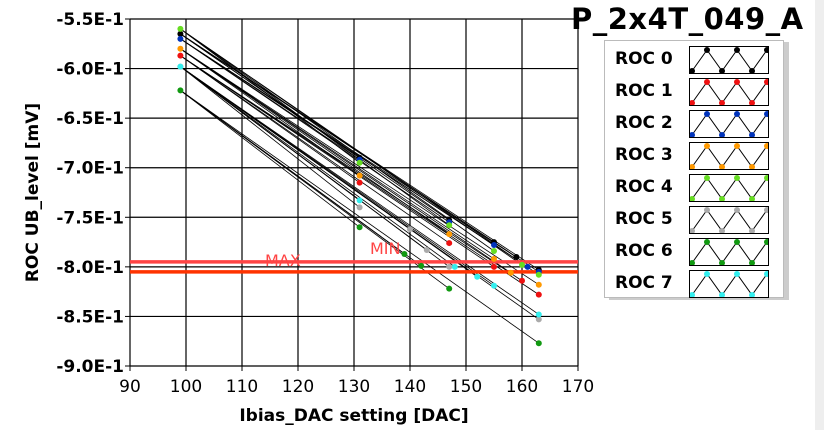 The image size is (824, 430). I want to click on y-tick-label: -7.0E-1, so click(90, 169).